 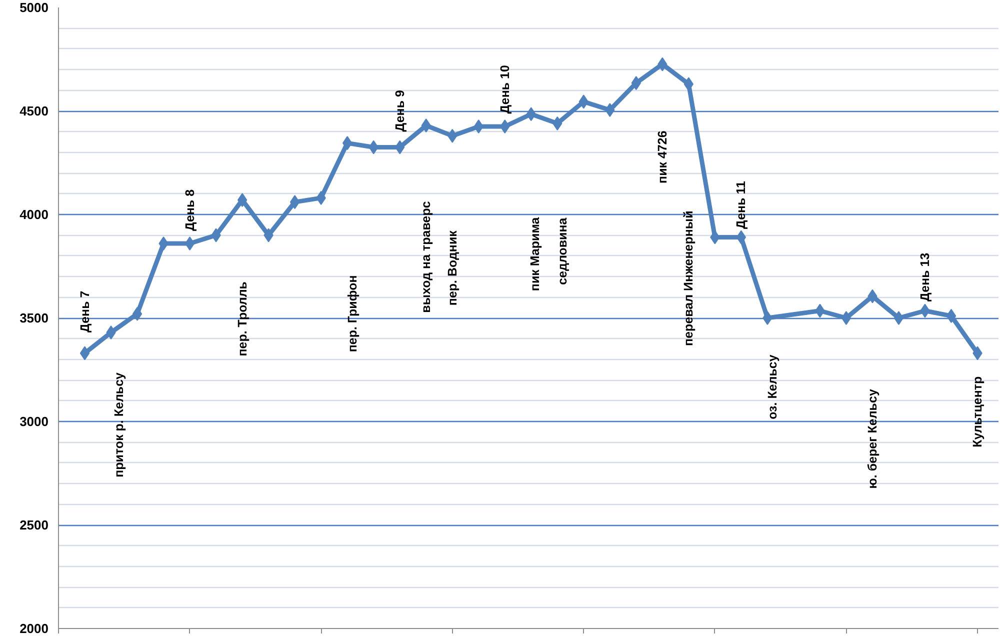 I want to click on y-tick-label: 3000, so click(x=34, y=421).